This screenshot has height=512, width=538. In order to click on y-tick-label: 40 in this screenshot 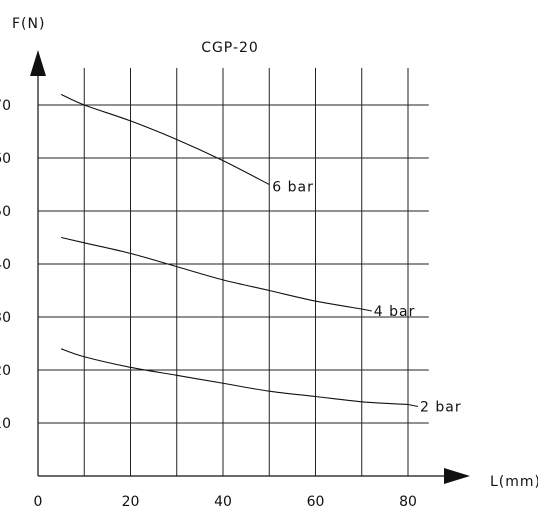, I will do `click(5, 265)`.